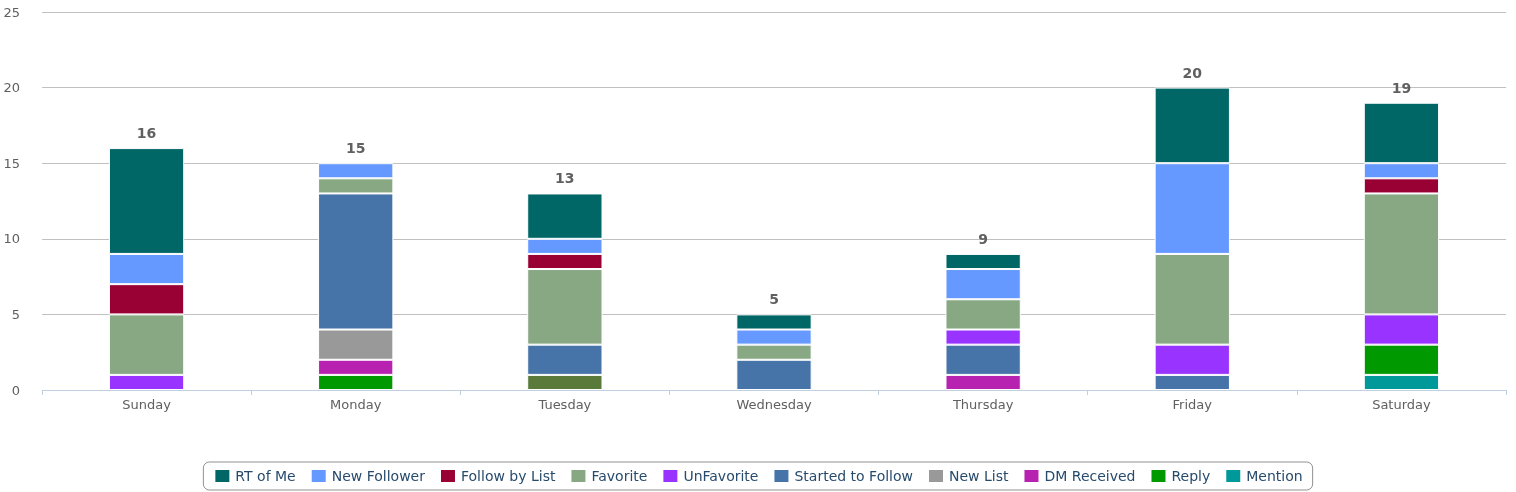 This screenshot has width=1516, height=492. I want to click on y-tick-label: 15, so click(11, 163).